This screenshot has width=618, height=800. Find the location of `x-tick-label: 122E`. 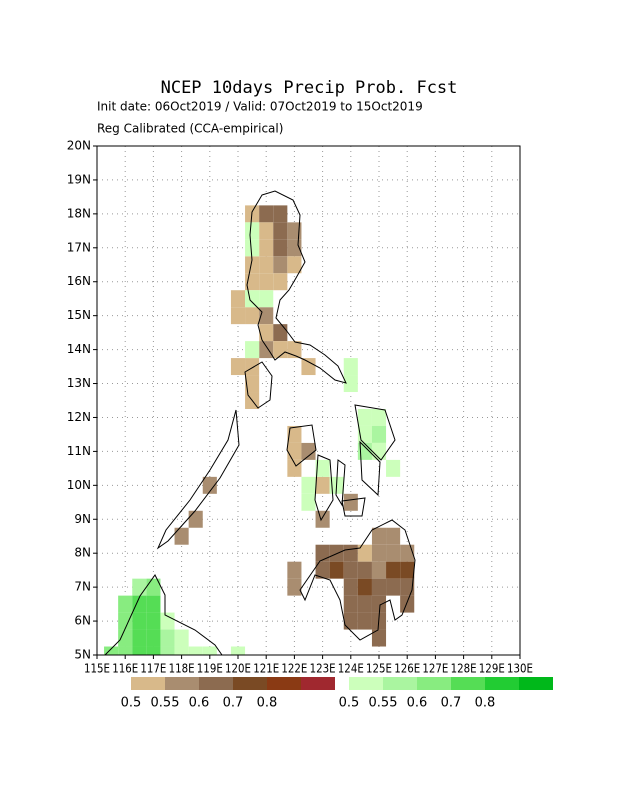

x-tick-label: 122E is located at coordinates (294, 669).